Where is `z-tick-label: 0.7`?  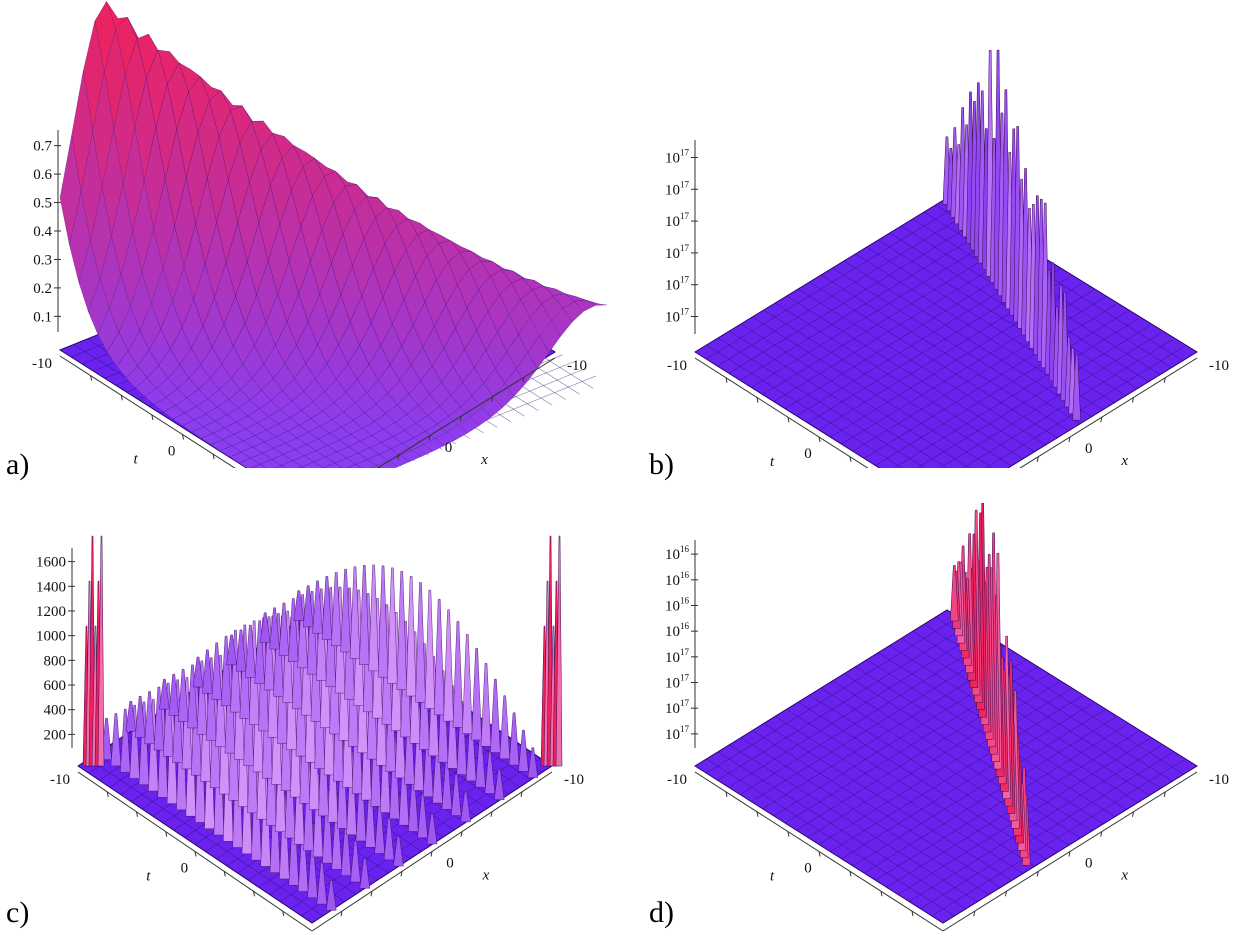 z-tick-label: 0.7 is located at coordinates (42, 147).